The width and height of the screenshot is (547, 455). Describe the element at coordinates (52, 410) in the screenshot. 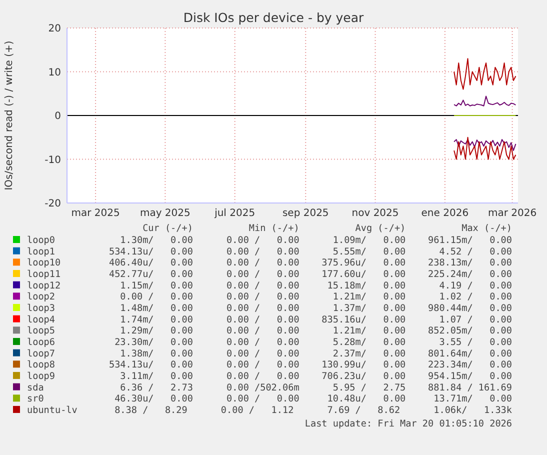

I see `legend-label: ubuntu-lv` at that location.